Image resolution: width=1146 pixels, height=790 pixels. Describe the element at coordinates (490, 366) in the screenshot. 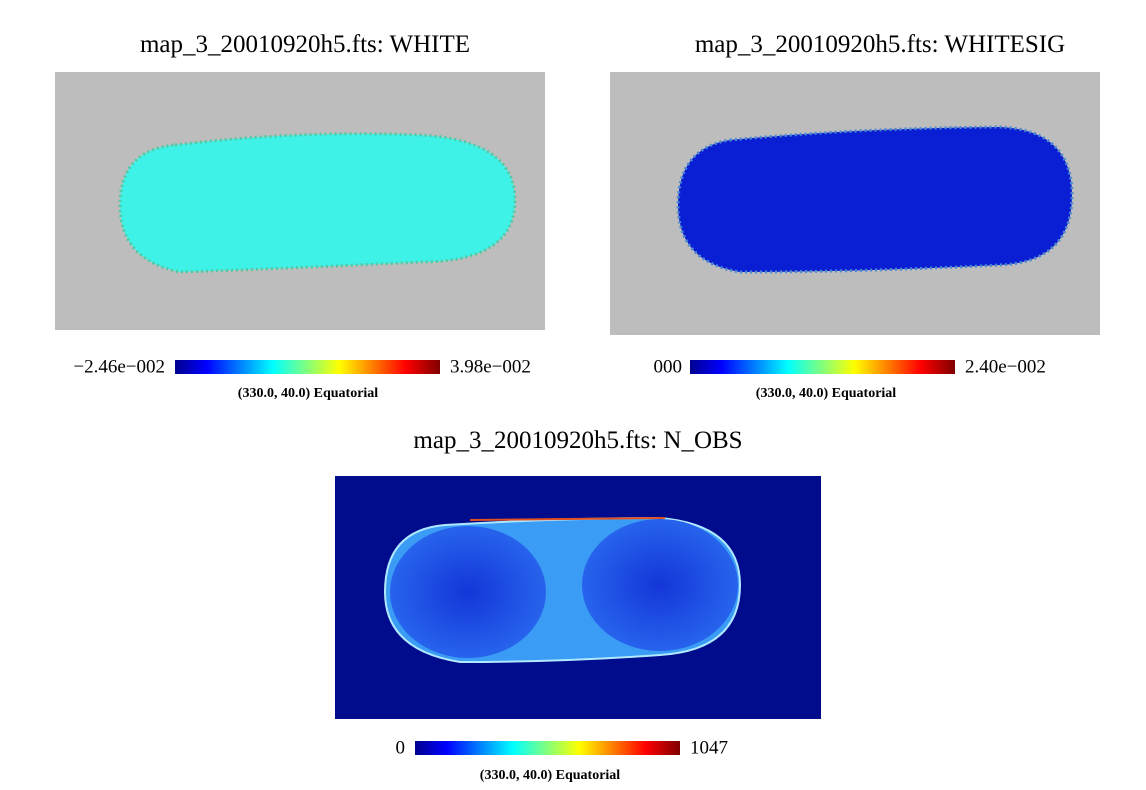

I see `colorbar-max: 3.98e−002` at that location.